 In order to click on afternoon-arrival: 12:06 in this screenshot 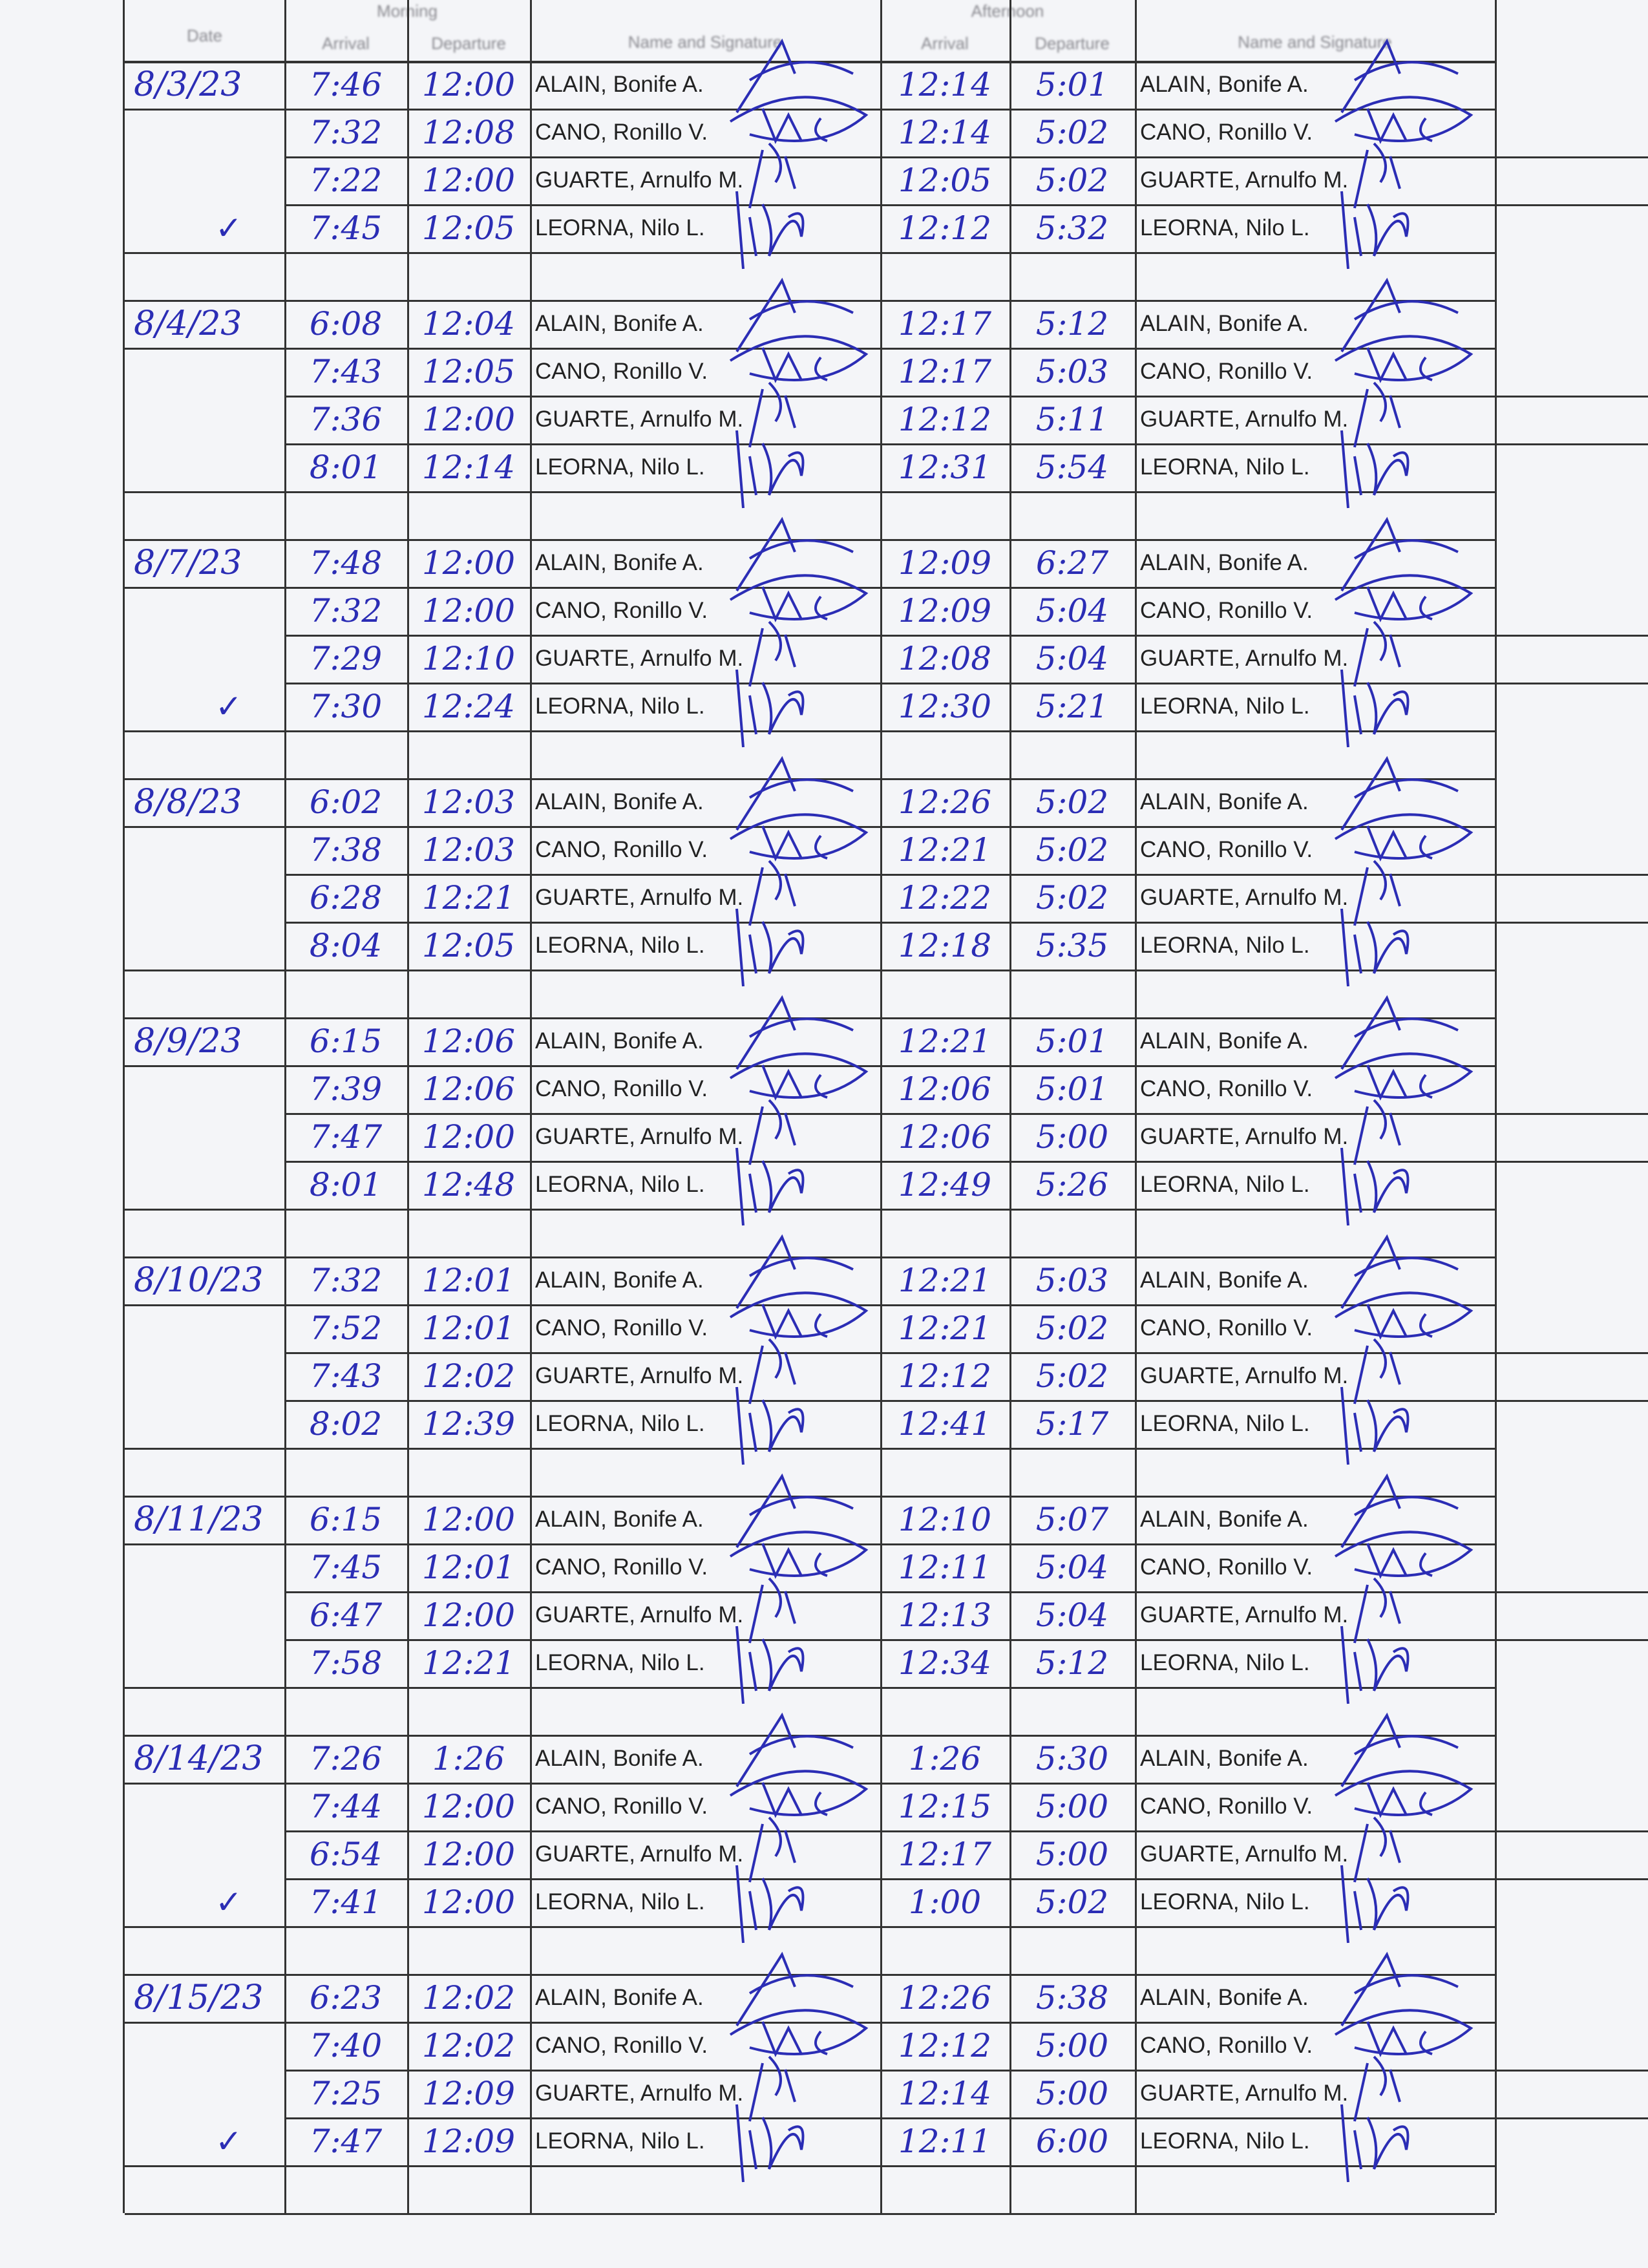, I will do `click(945, 1137)`.